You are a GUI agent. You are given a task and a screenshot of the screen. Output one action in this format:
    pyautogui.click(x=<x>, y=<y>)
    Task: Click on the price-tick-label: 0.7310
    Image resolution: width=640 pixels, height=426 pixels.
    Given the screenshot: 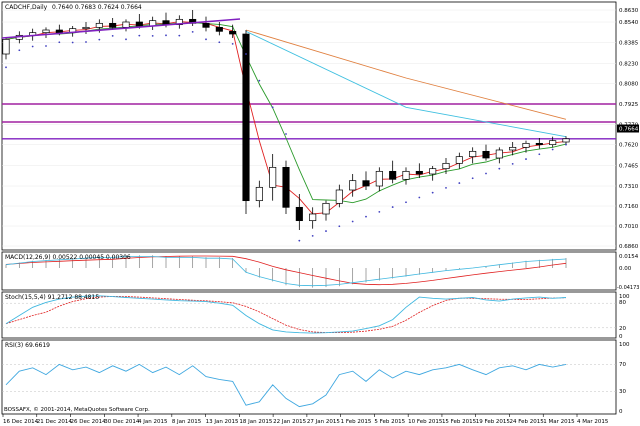 What is the action you would take?
    pyautogui.click(x=629, y=187)
    